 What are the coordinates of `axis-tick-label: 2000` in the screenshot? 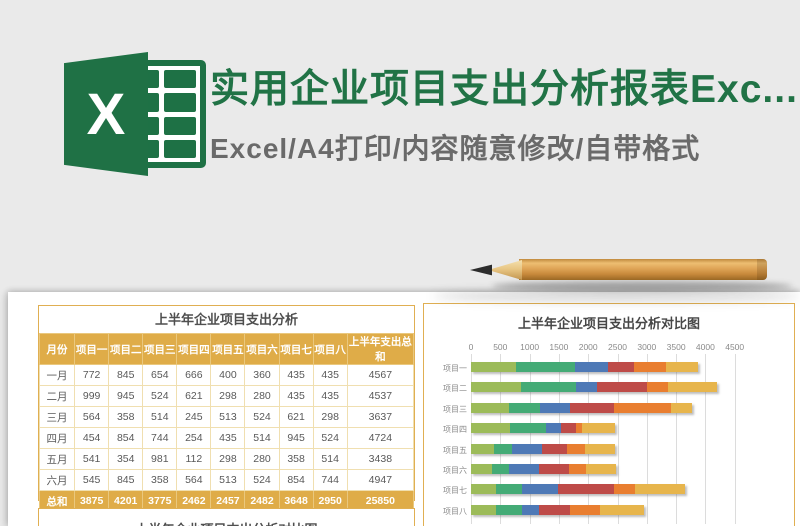 It's located at (588, 347).